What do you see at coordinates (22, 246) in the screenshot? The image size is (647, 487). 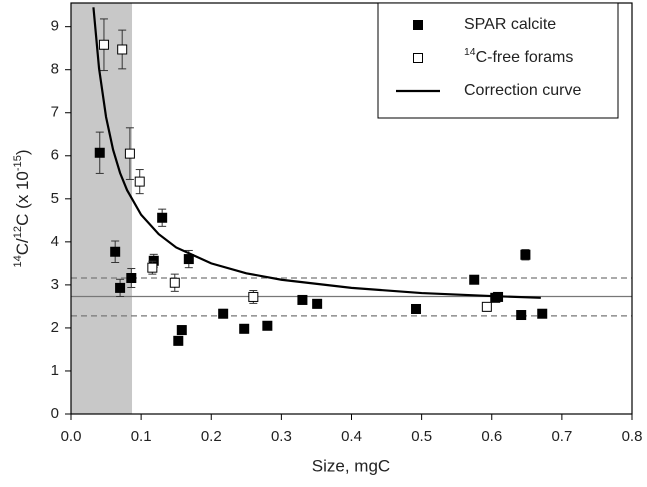 I see `y-axis-label-part: C/` at bounding box center [22, 246].